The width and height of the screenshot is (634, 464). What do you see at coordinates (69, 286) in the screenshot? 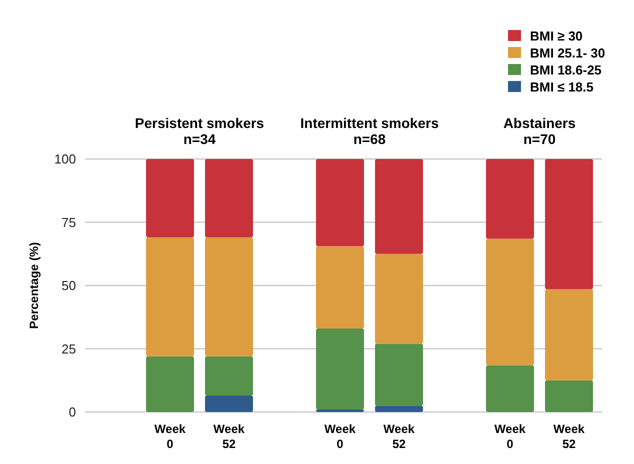
I see `y-tick-label: 50` at bounding box center [69, 286].